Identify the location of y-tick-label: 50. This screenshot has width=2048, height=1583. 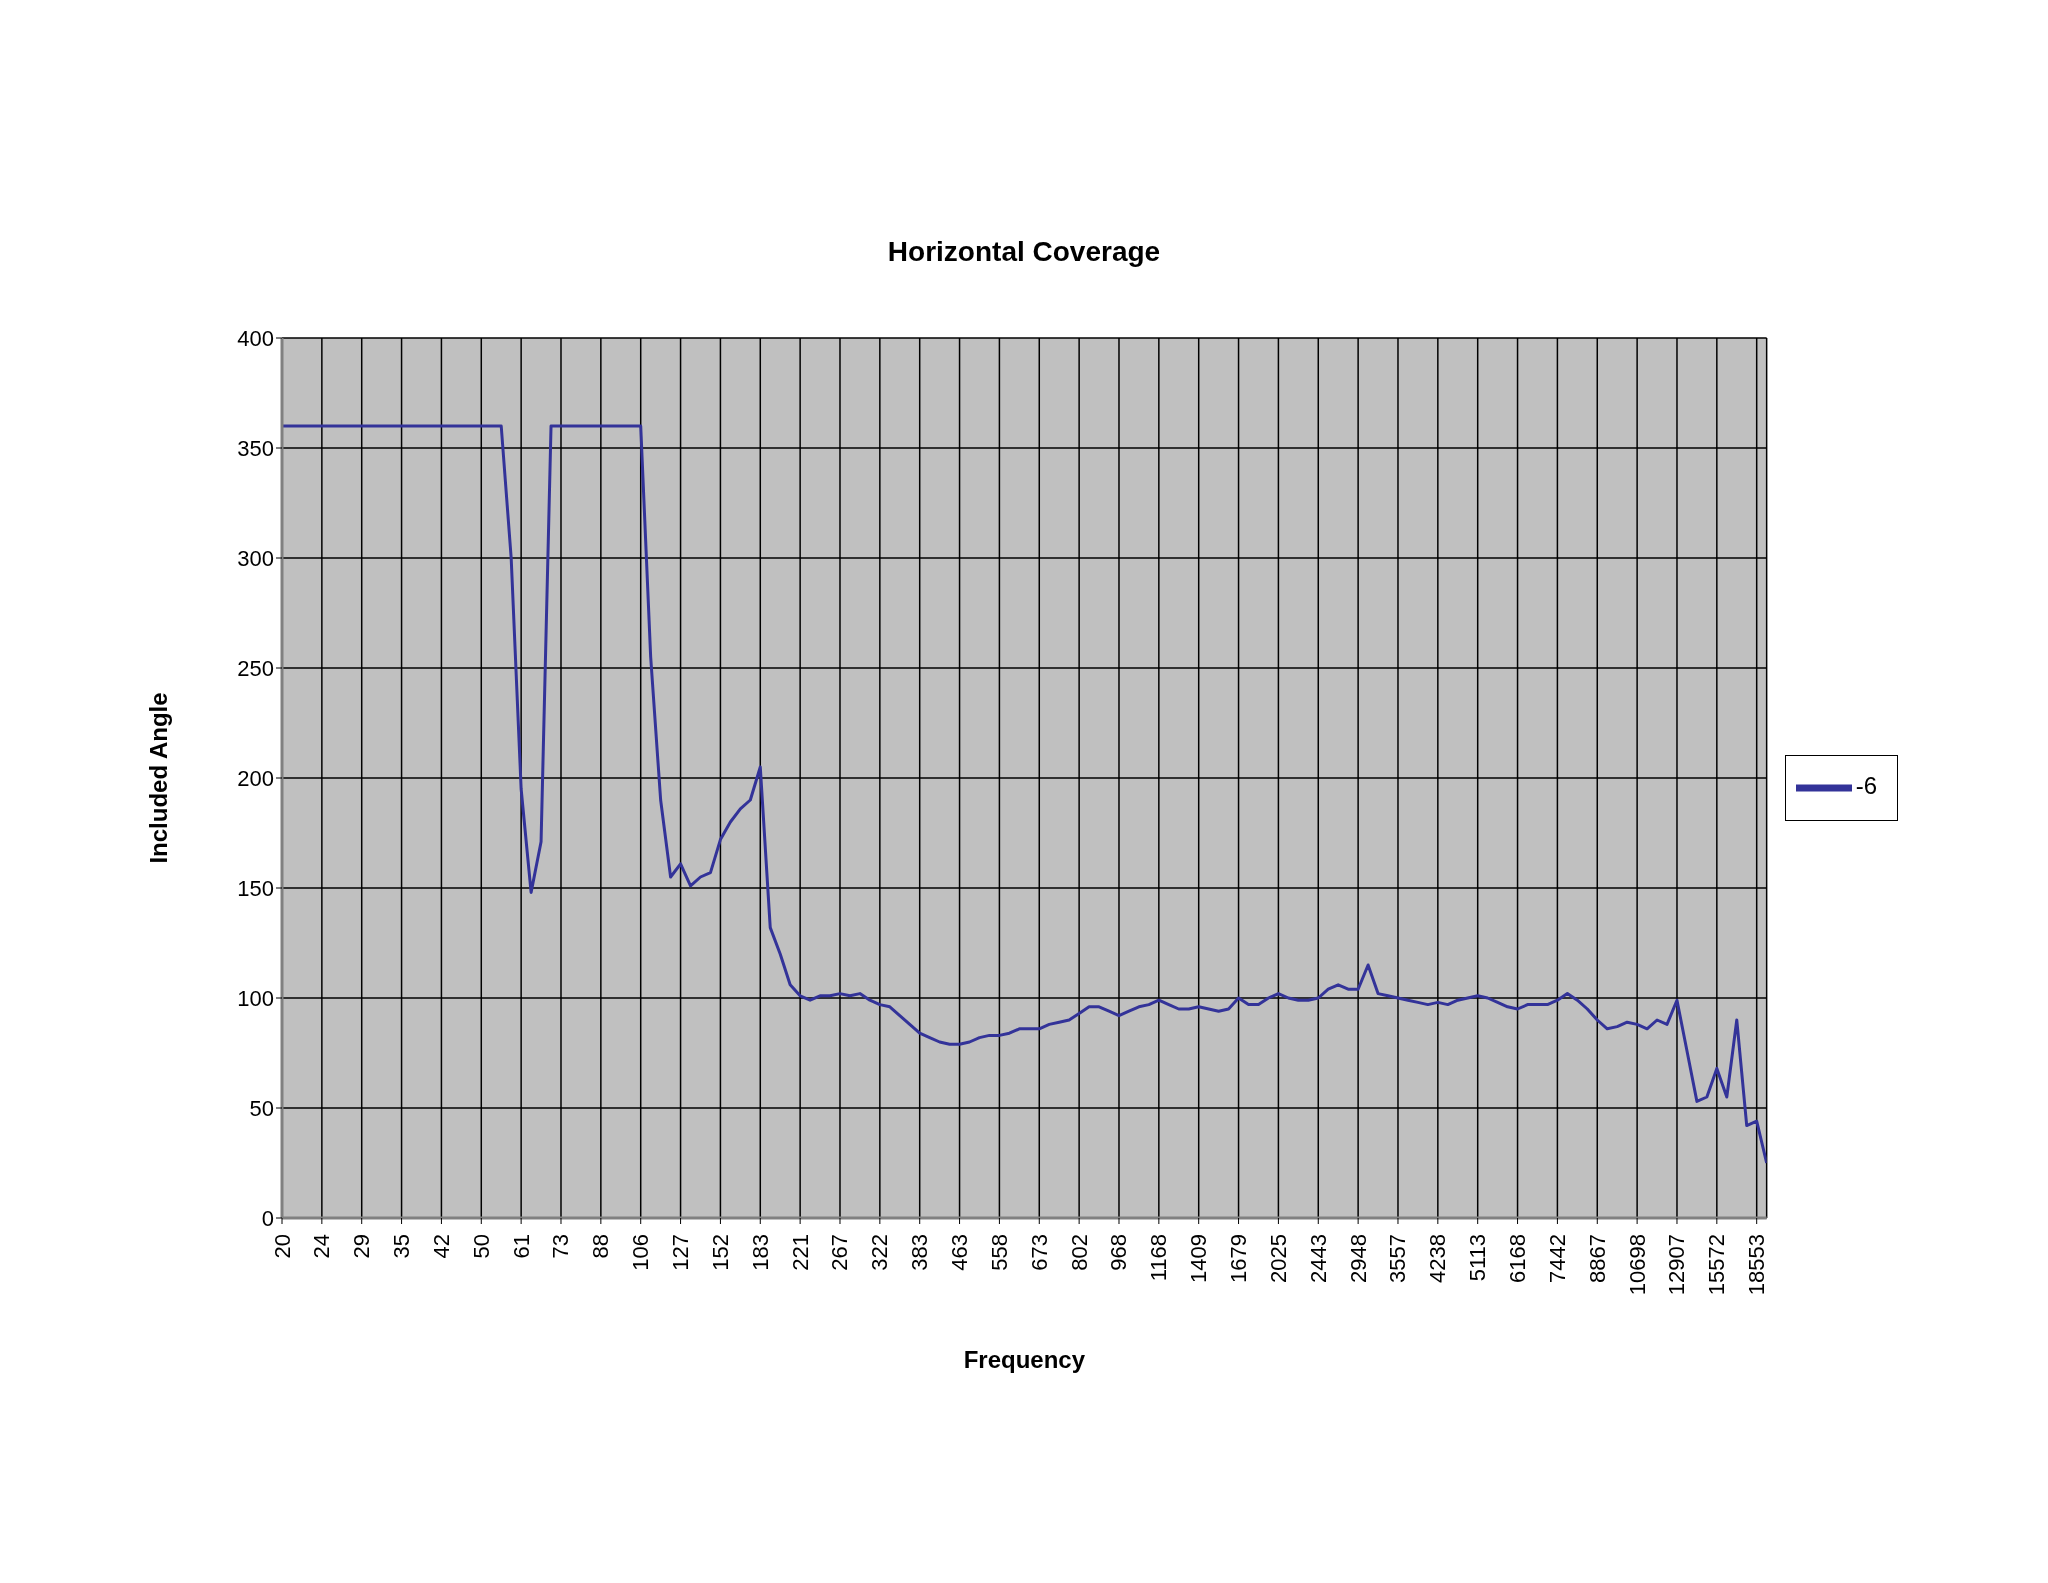
(261, 1108).